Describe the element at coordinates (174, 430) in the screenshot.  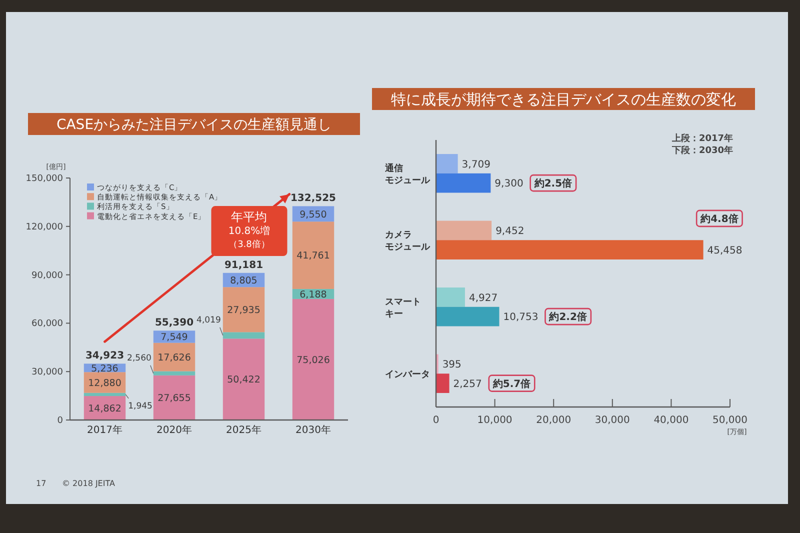
I see `x-tick-label: 2020年` at that location.